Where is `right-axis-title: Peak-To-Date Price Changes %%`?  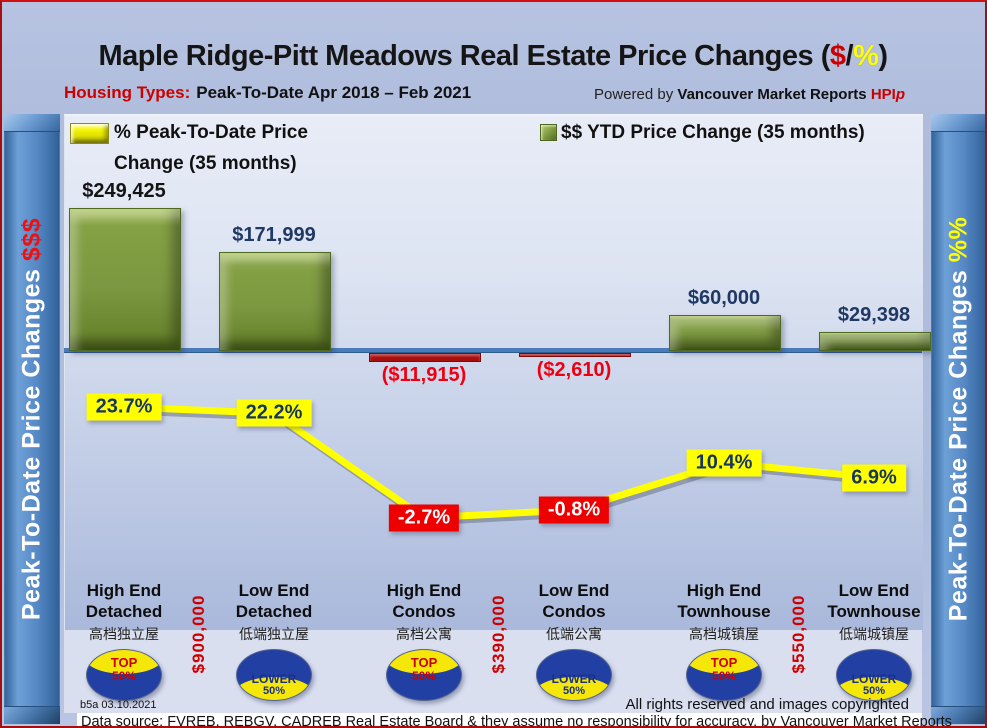
right-axis-title: Peak-To-Date Price Changes %% is located at coordinates (959, 419).